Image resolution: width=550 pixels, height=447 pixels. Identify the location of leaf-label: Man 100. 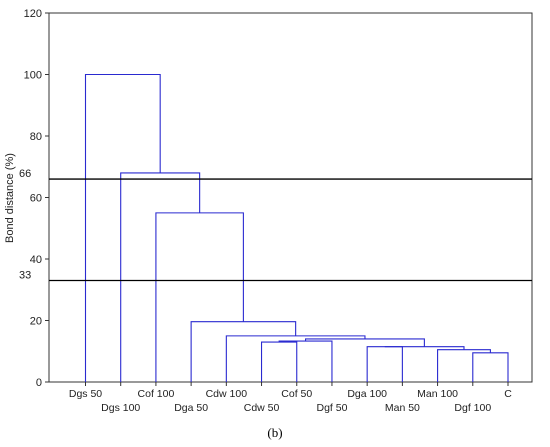
(437, 394).